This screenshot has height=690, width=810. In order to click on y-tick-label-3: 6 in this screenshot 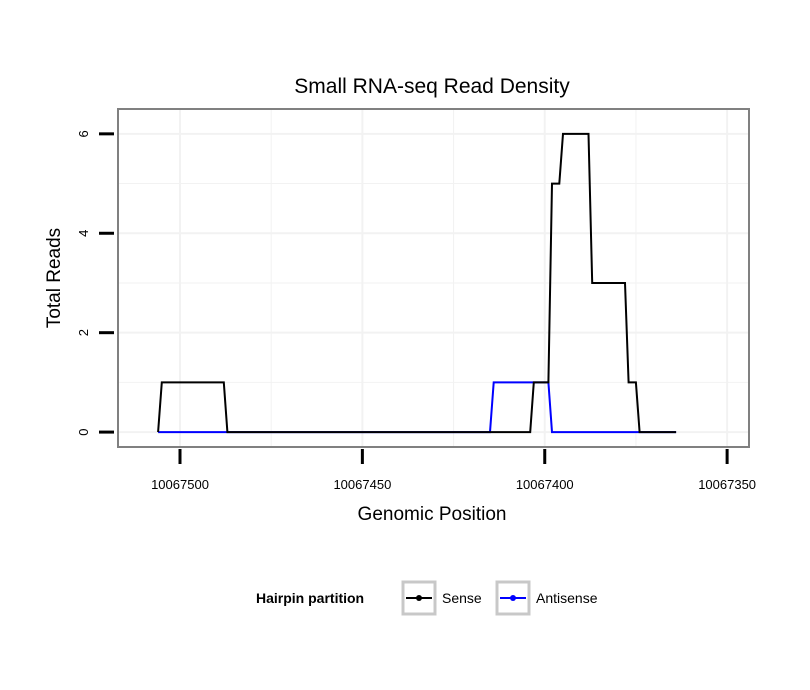, I will do `click(83, 133)`.